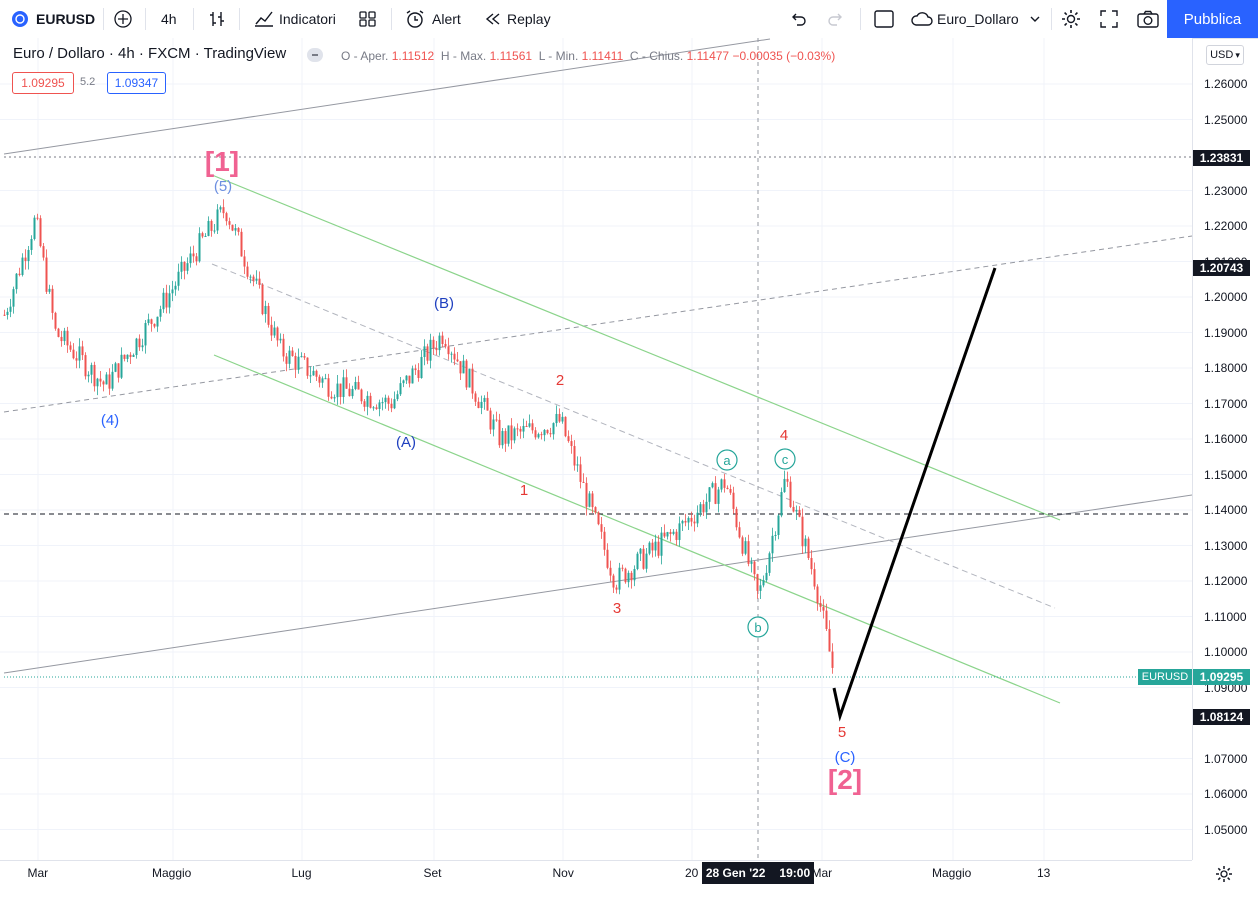 This screenshot has width=1258, height=901. What do you see at coordinates (976, 19) in the screenshot?
I see `layout-menu-button: Euro_Dollaro` at bounding box center [976, 19].